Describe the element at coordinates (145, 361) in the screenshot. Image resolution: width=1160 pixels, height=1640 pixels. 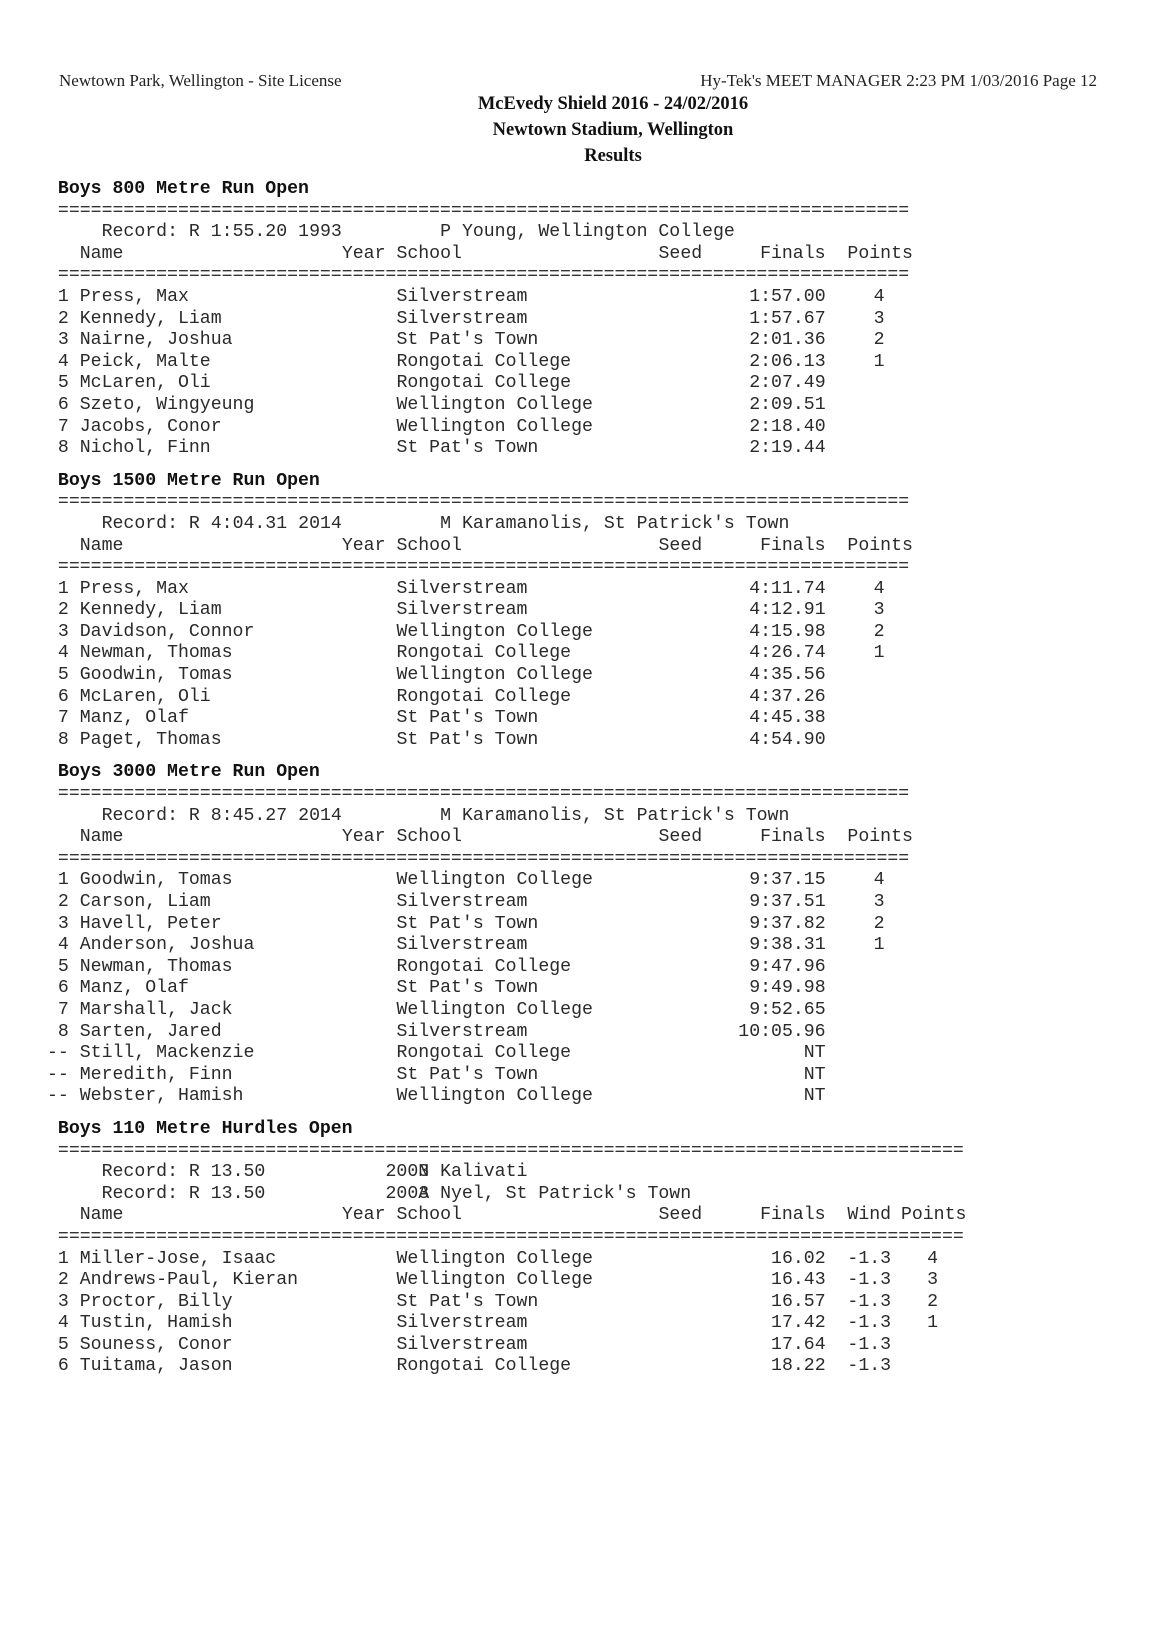
I see `athlete-name: Peick, Malte` at that location.